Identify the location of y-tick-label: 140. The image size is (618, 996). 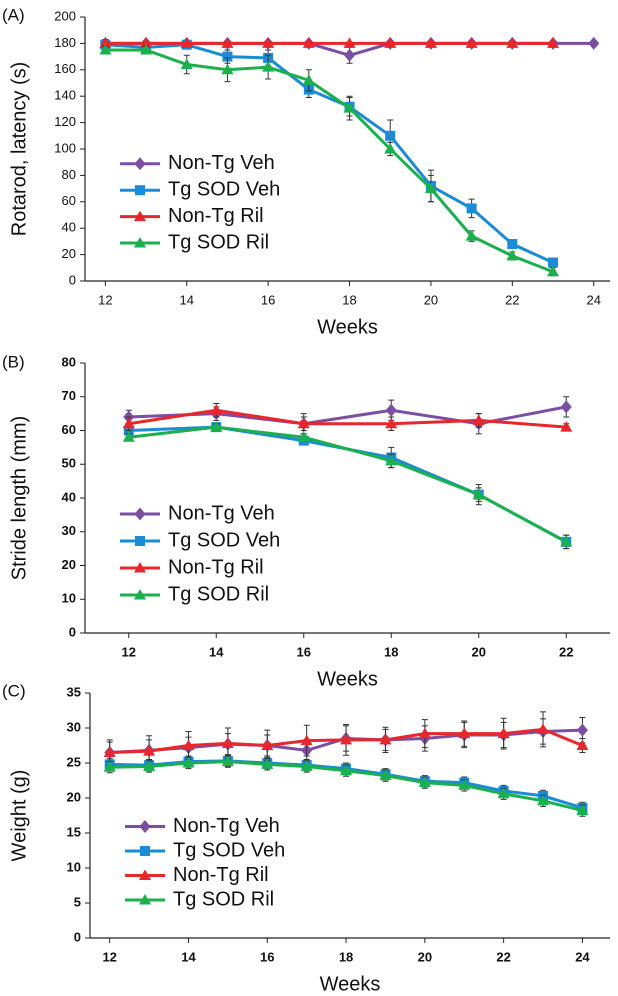
(65, 95).